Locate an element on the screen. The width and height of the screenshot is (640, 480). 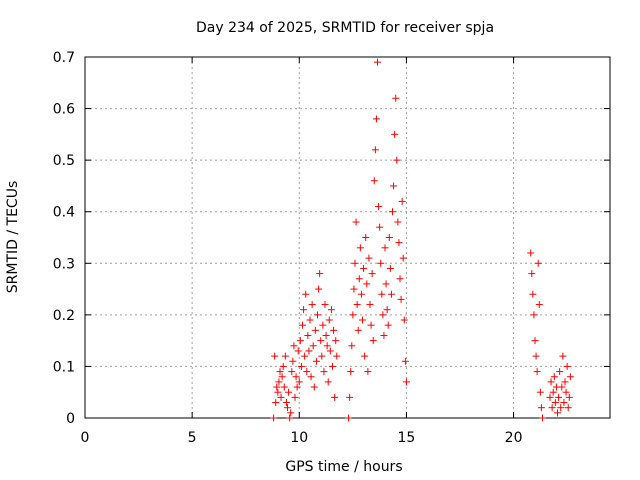
y-tick-label: 0 is located at coordinates (70, 419).